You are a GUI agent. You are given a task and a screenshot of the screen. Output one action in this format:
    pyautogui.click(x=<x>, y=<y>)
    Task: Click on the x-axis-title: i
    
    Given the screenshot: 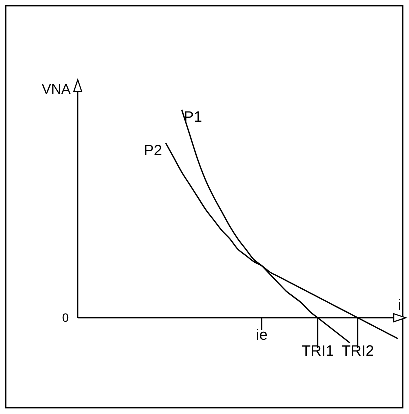 What is the action you would take?
    pyautogui.click(x=400, y=305)
    